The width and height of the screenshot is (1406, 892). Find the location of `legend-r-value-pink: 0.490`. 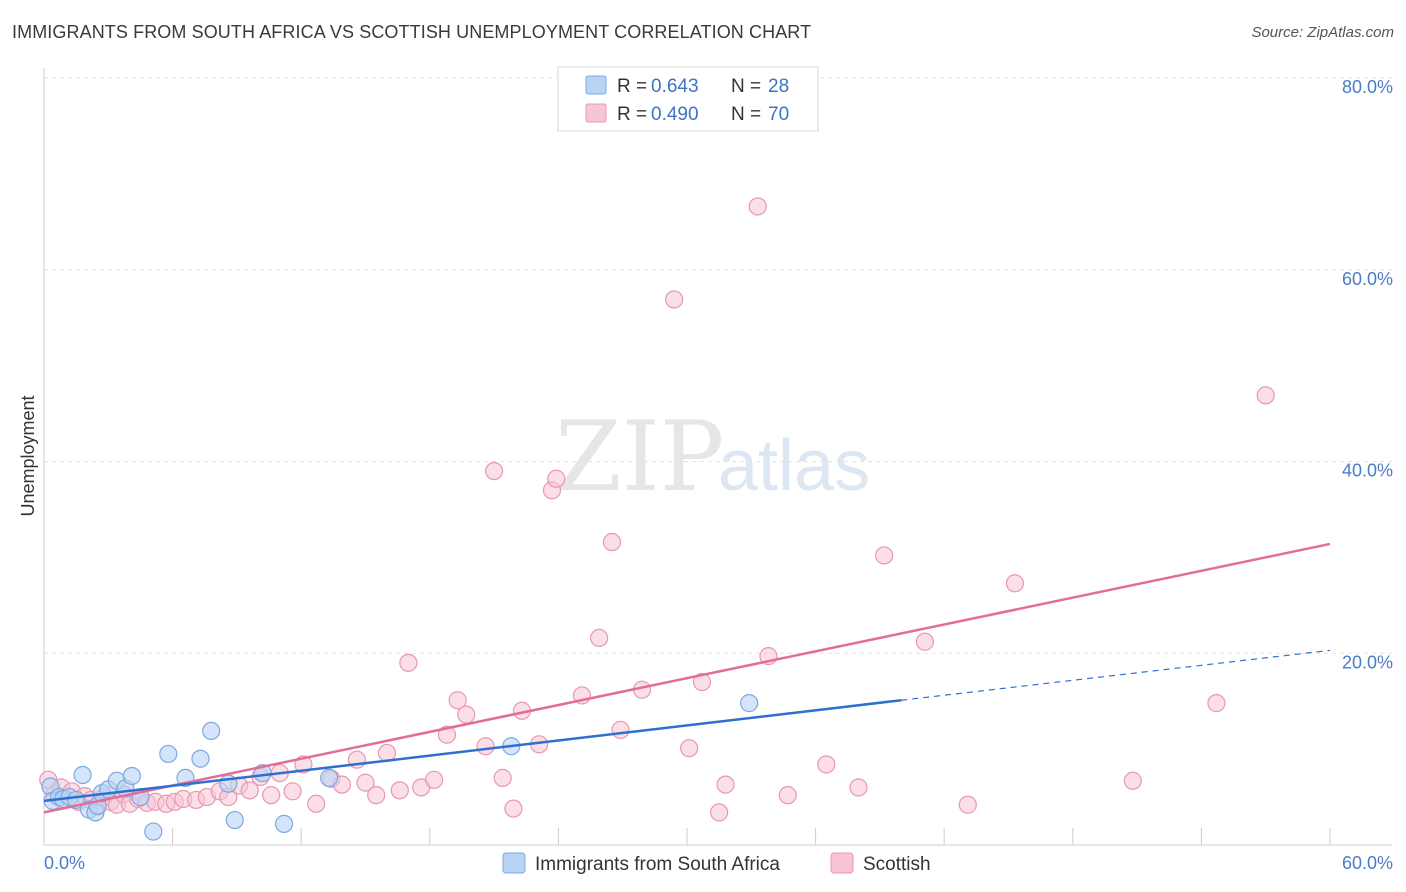

legend-r-value-pink: 0.490 is located at coordinates (675, 114).